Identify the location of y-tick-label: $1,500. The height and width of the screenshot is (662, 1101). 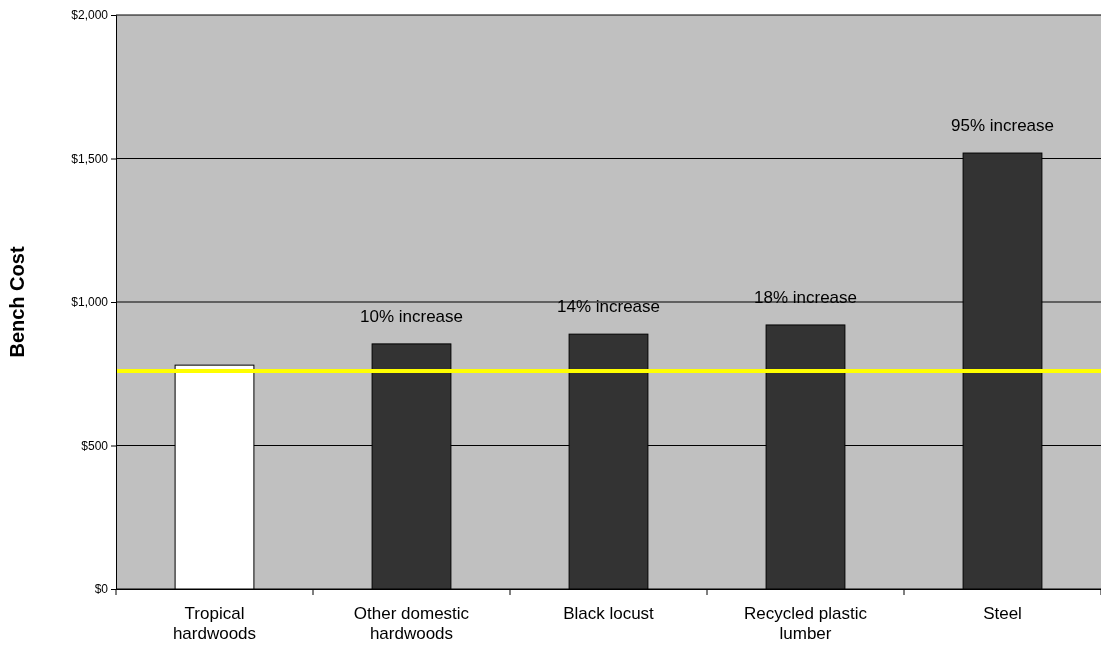
(90, 158).